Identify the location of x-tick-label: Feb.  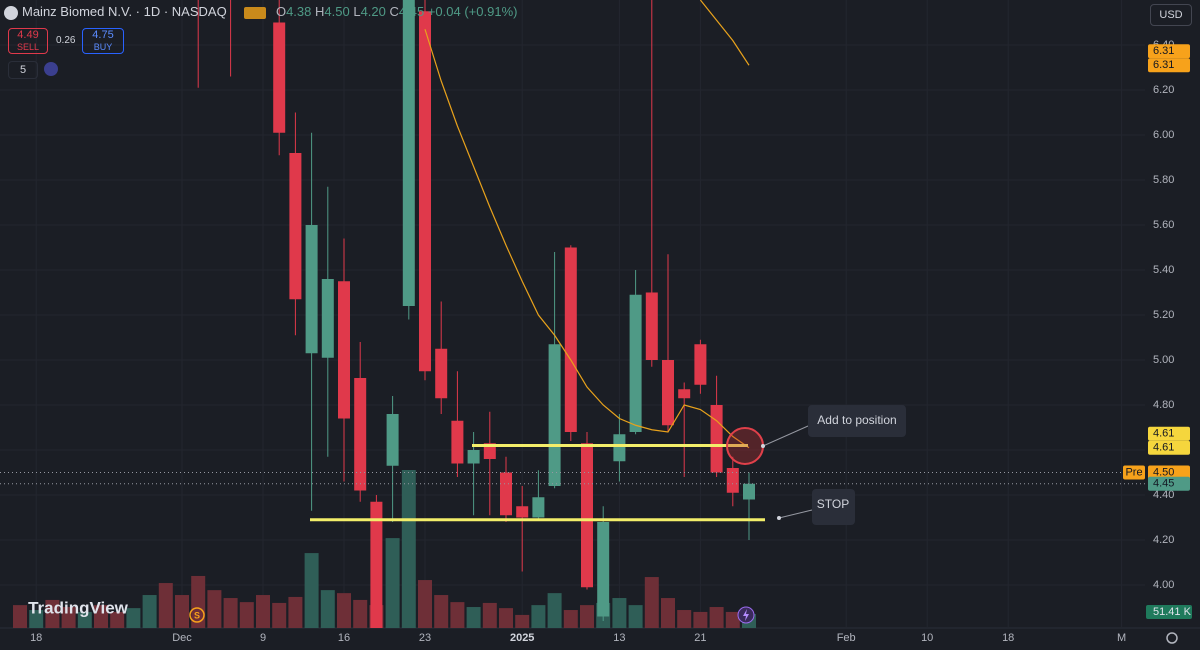
(846, 638).